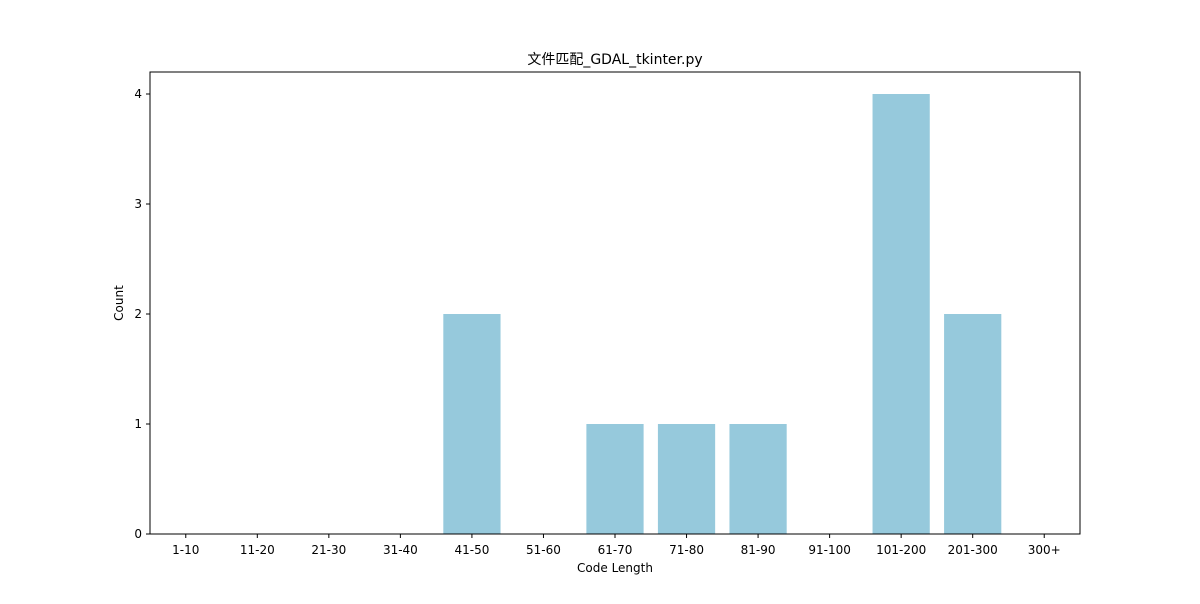  I want to click on x-tick-label: 61-70, so click(615, 550).